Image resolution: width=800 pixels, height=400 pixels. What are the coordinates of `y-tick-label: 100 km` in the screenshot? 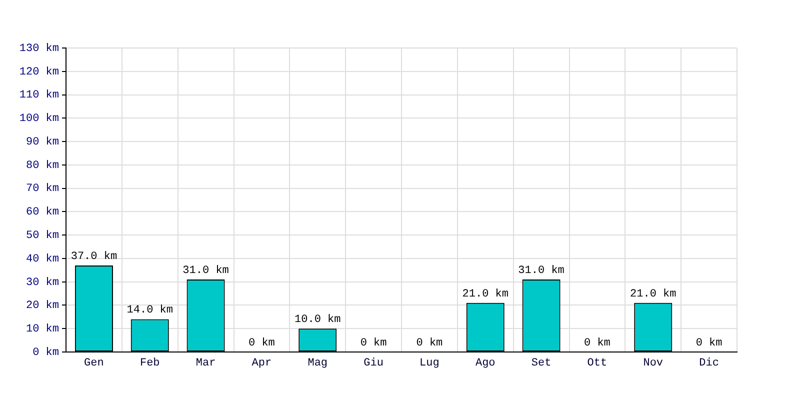 It's located at (39, 119).